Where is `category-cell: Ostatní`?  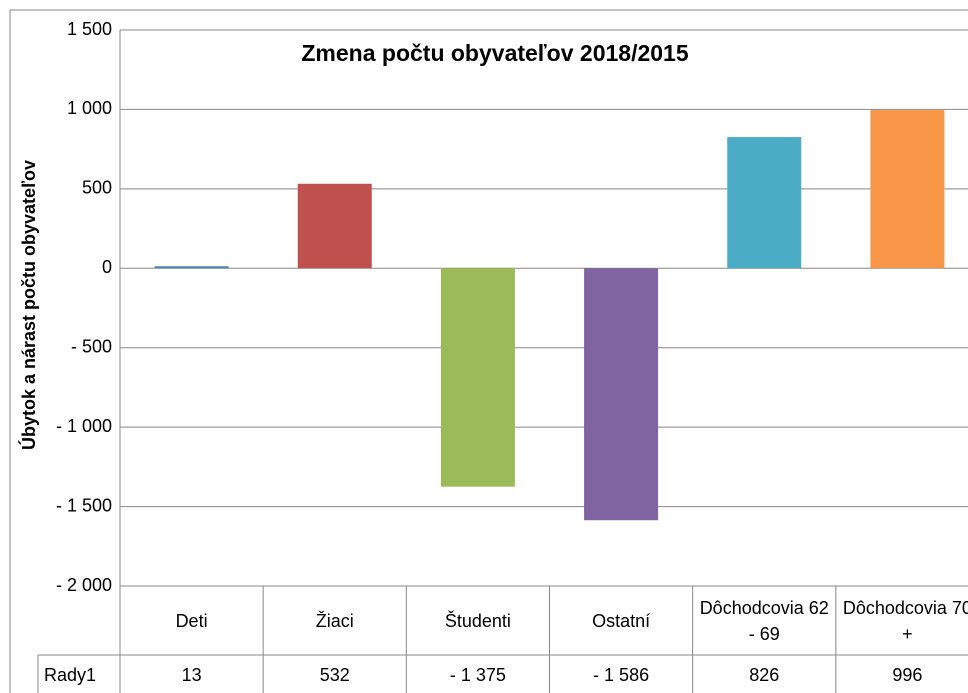
category-cell: Ostatní is located at coordinates (621, 620).